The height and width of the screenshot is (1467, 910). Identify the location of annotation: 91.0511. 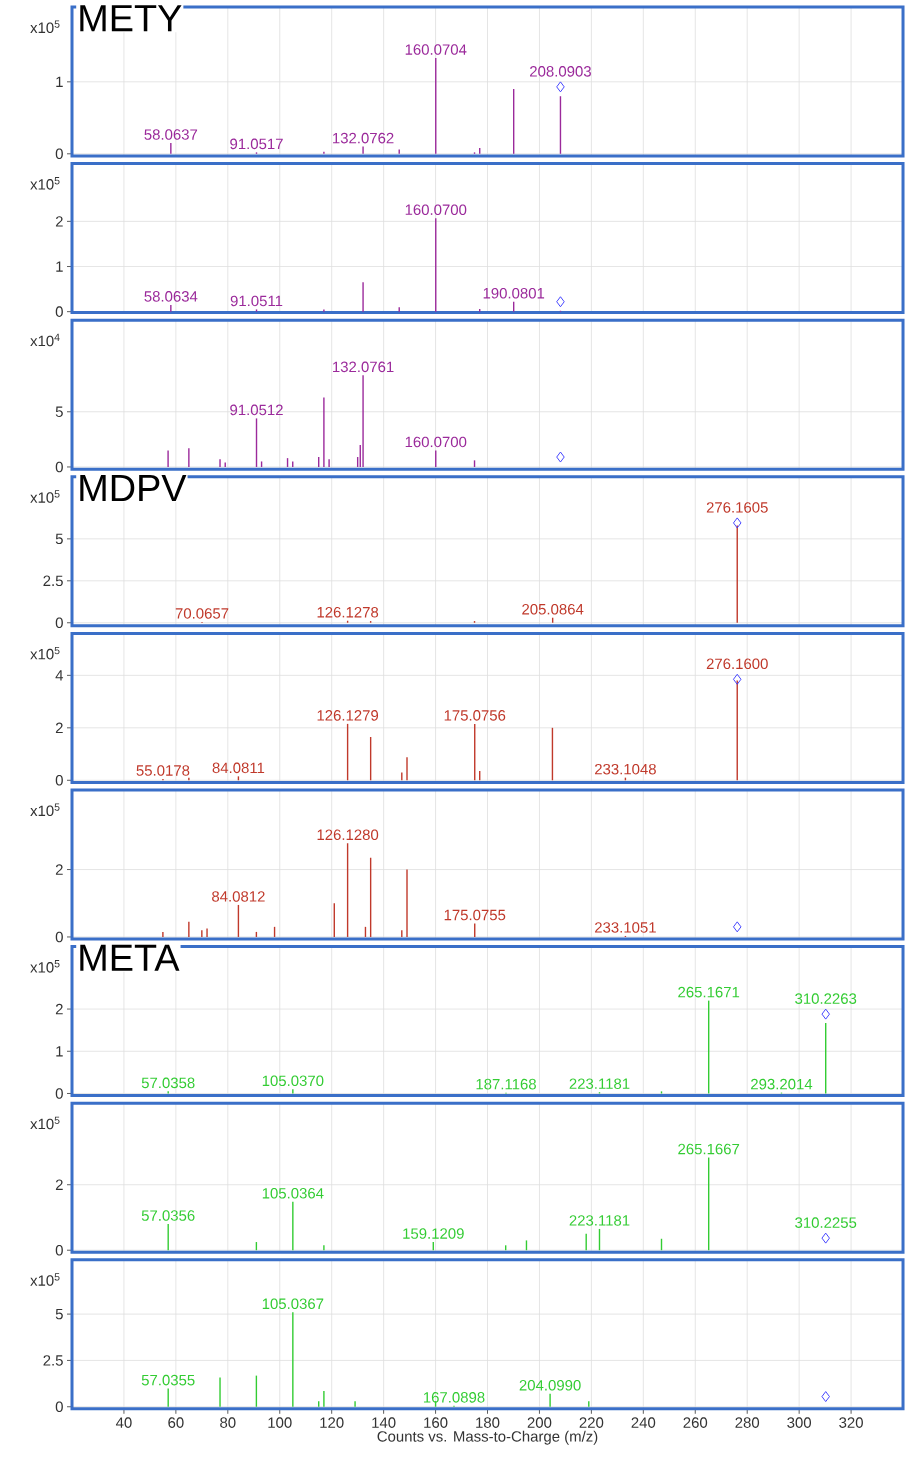
(256, 301).